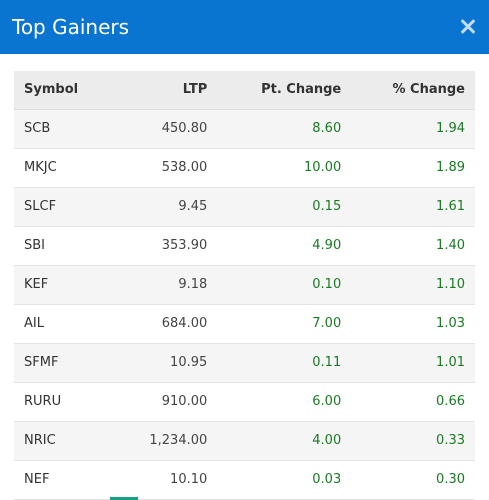 The height and width of the screenshot is (500, 489). What do you see at coordinates (413, 168) in the screenshot?
I see `pct-change-cell: 1.89` at bounding box center [413, 168].